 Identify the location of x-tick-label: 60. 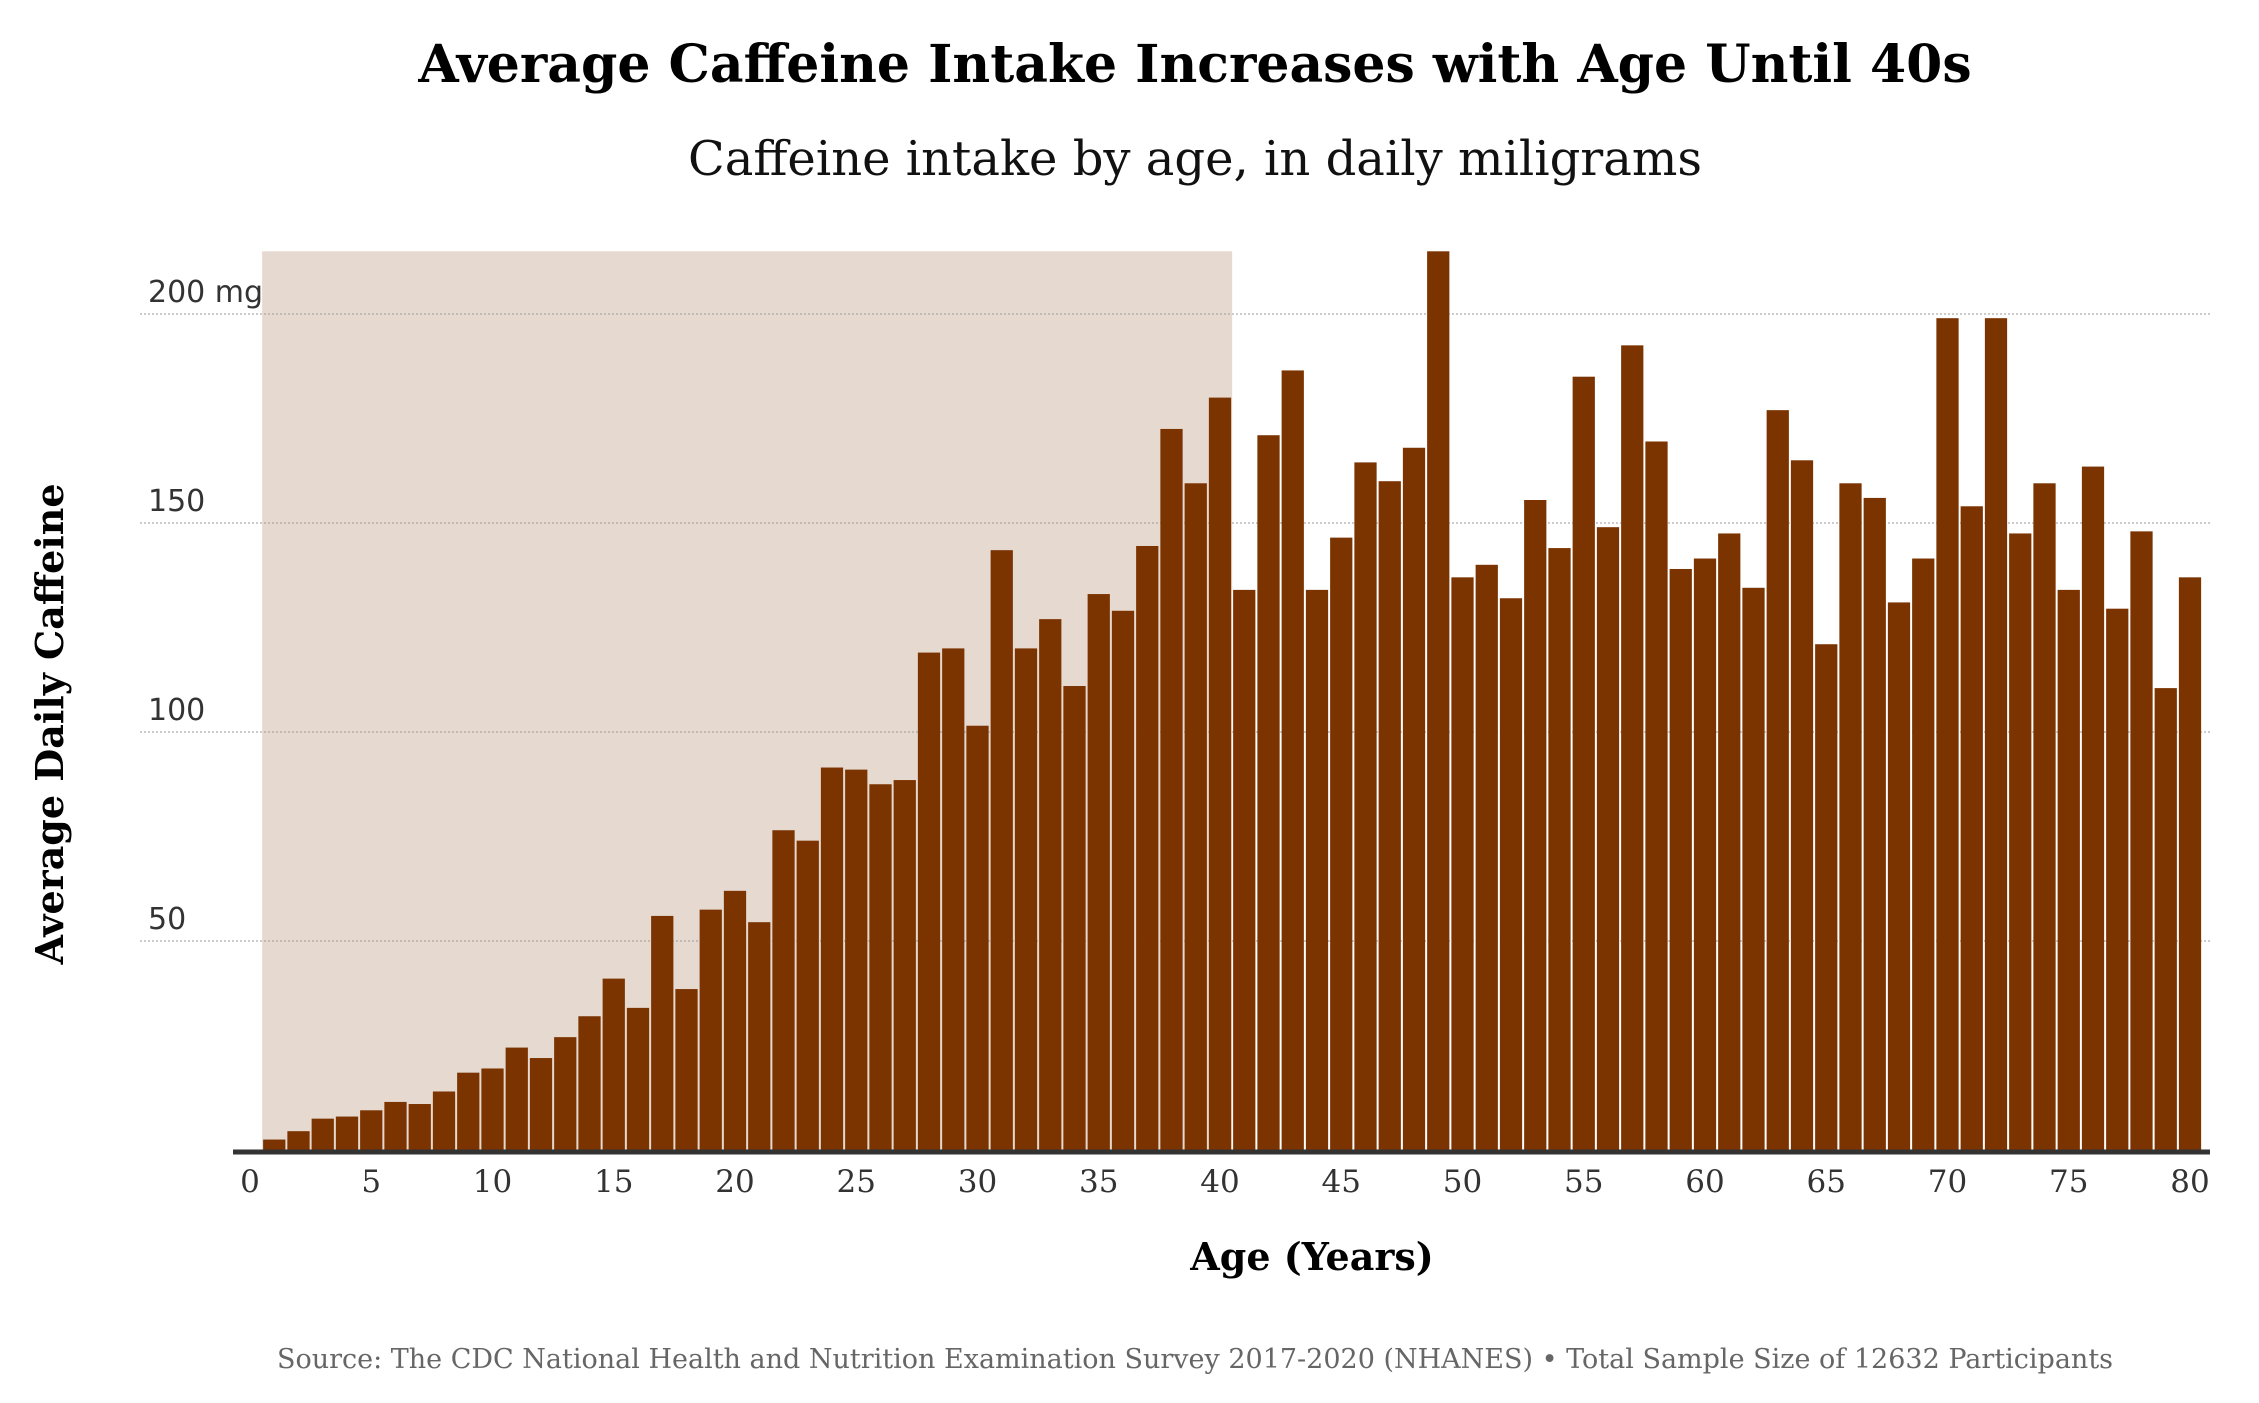
(1704, 1182).